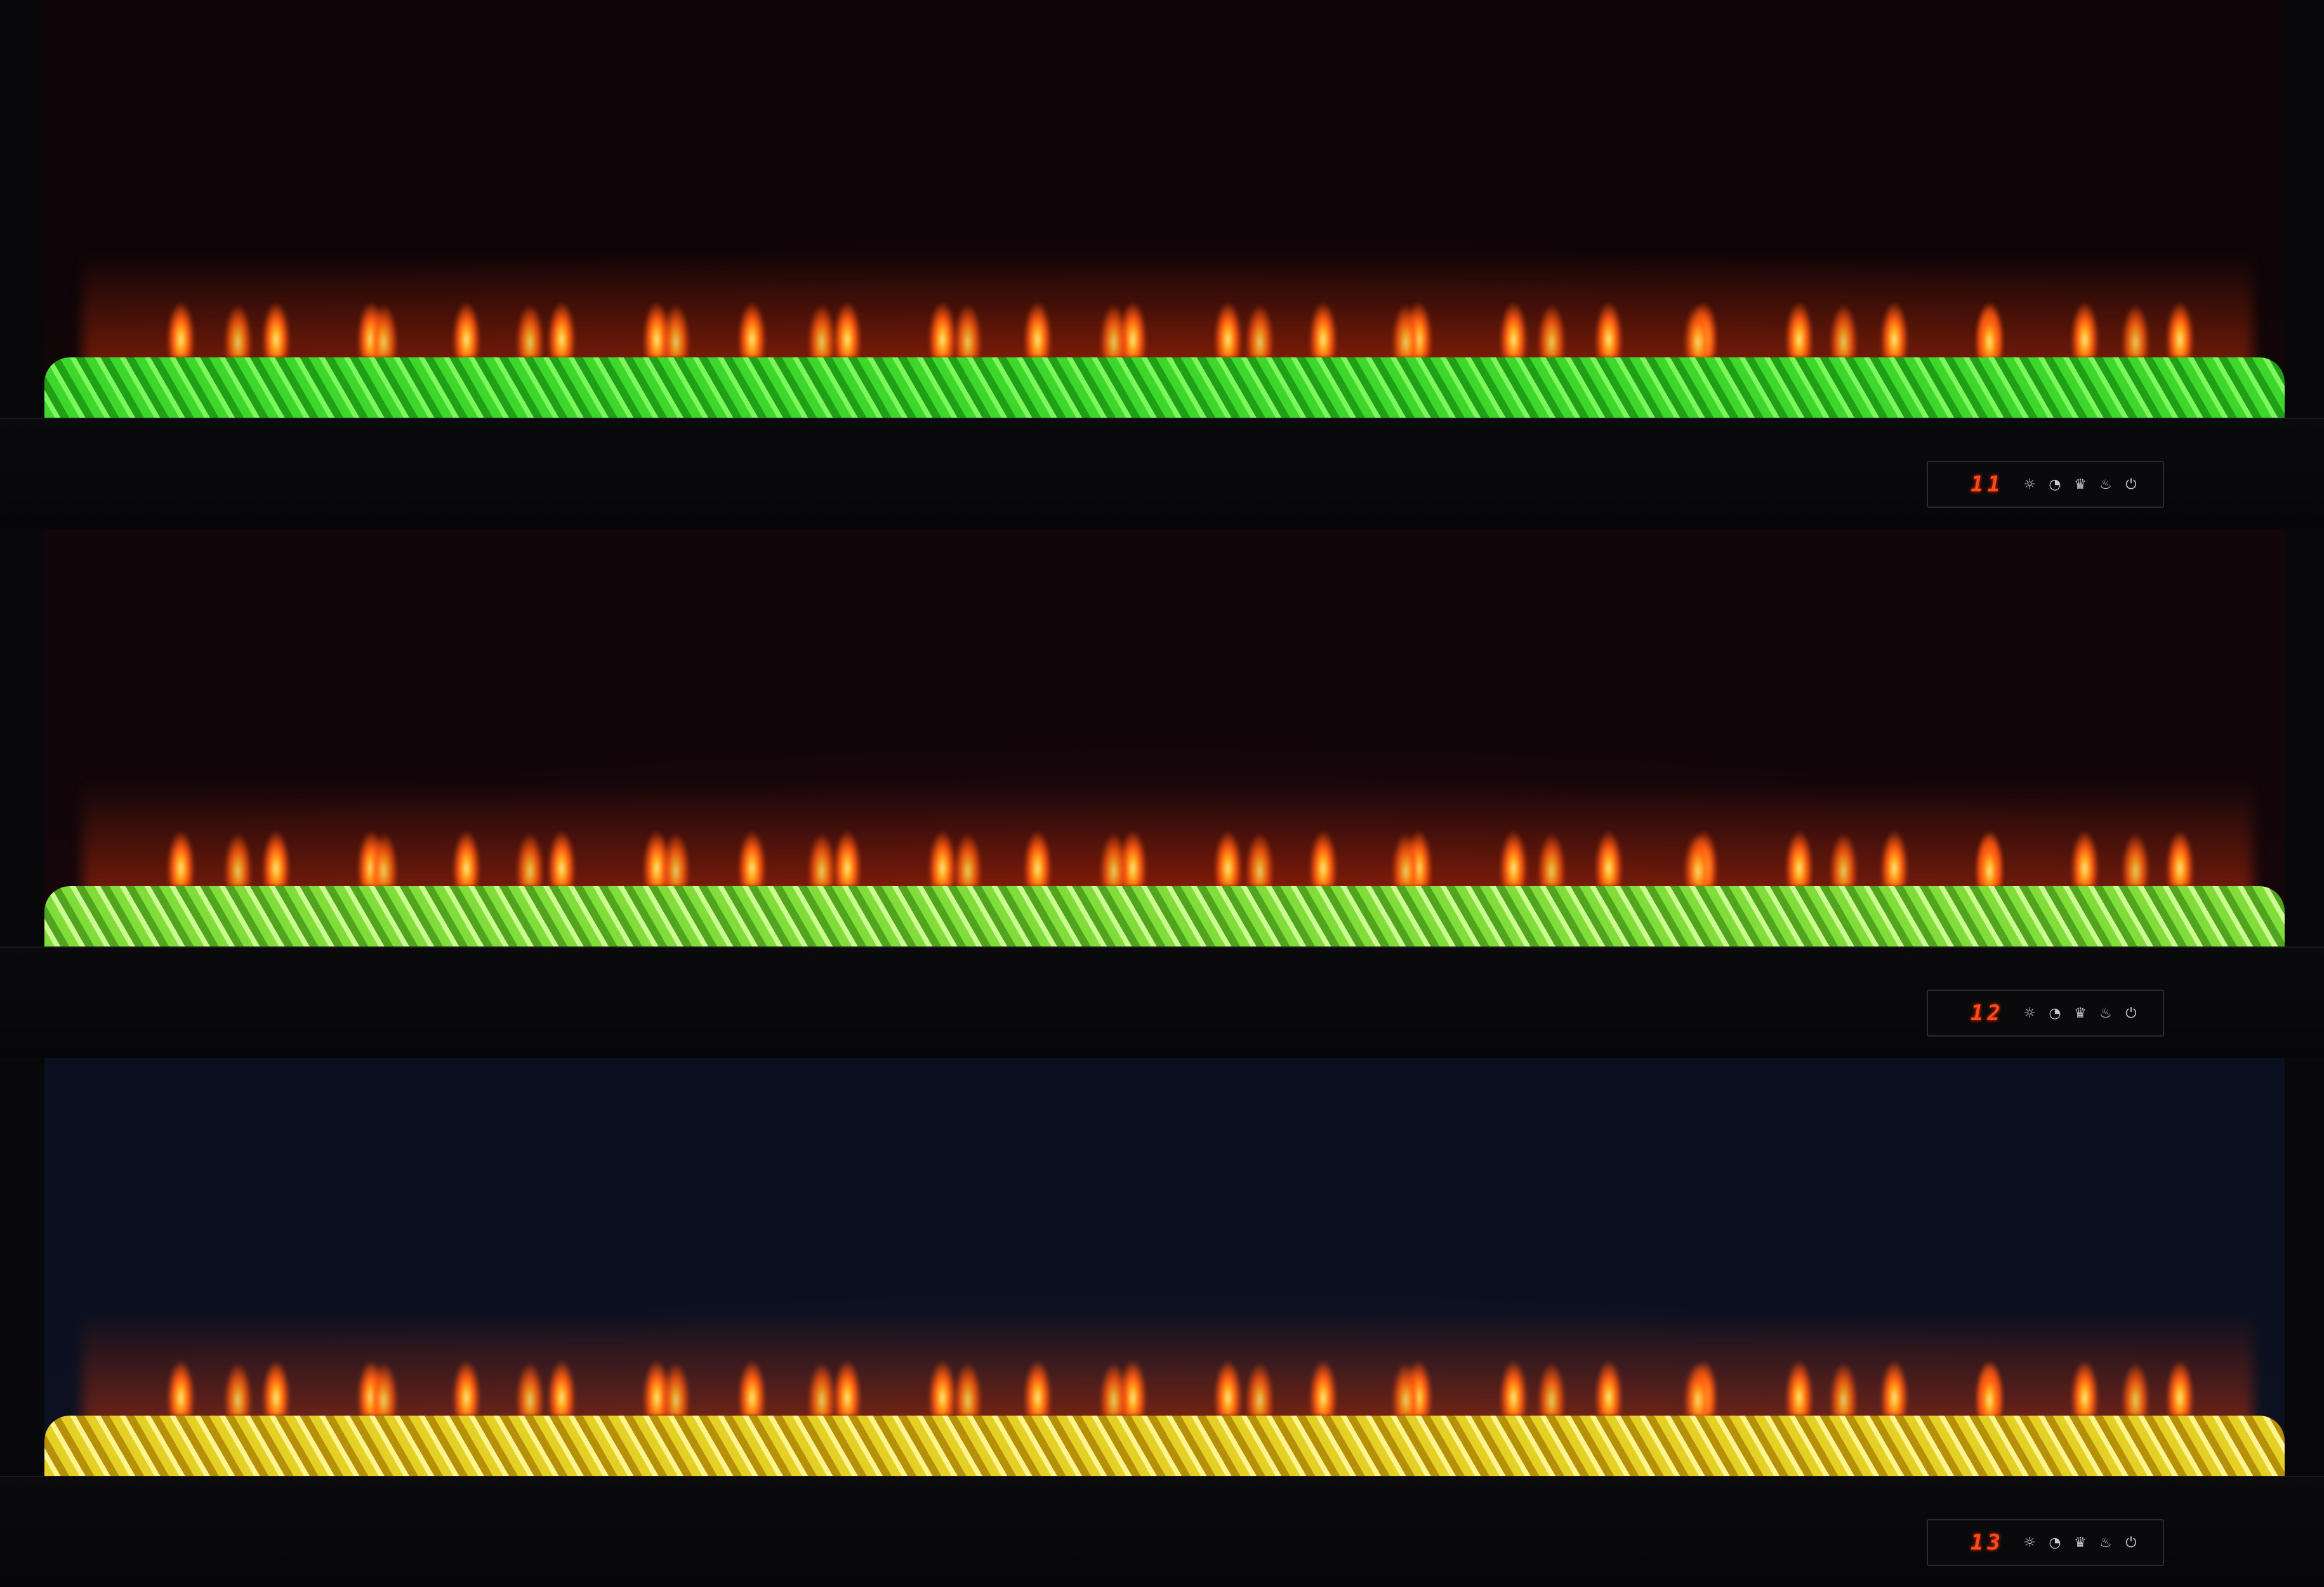 The width and height of the screenshot is (2324, 1587). Describe the element at coordinates (1162, 473) in the screenshot. I see `frame-bottom: 11 ☼ ◔ ♛ ♨ ⏻` at that location.